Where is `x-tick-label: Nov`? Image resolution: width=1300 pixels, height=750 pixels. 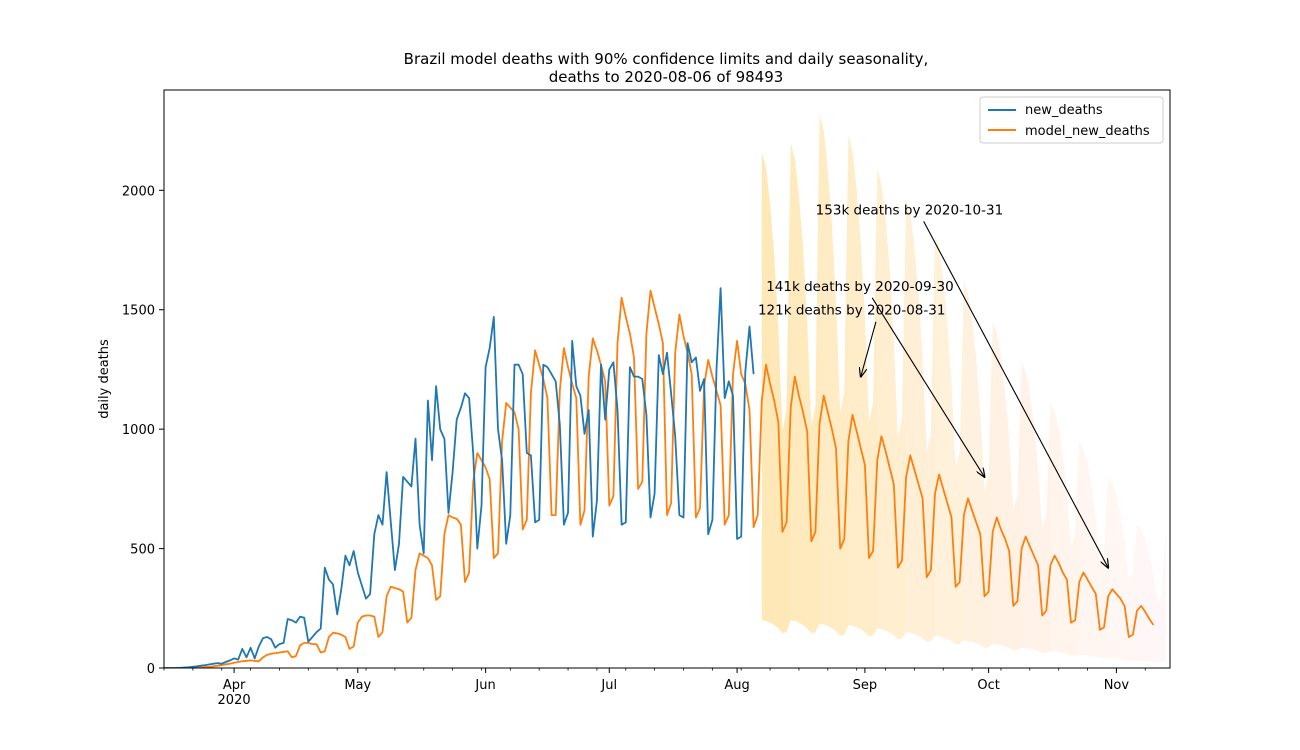
x-tick-label: Nov is located at coordinates (1117, 685).